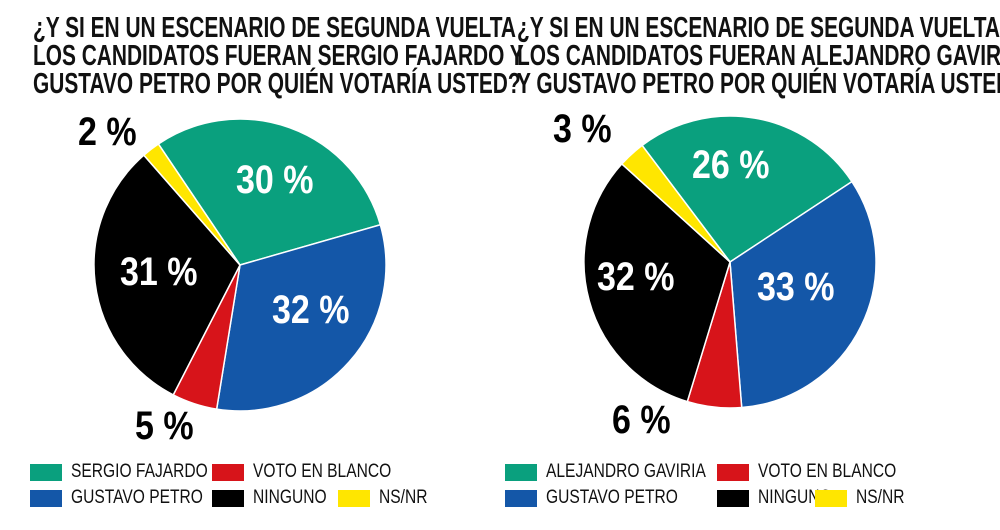 The height and width of the screenshot is (530, 1000). I want to click on slice-label-blanco: 5 %, so click(164, 426).